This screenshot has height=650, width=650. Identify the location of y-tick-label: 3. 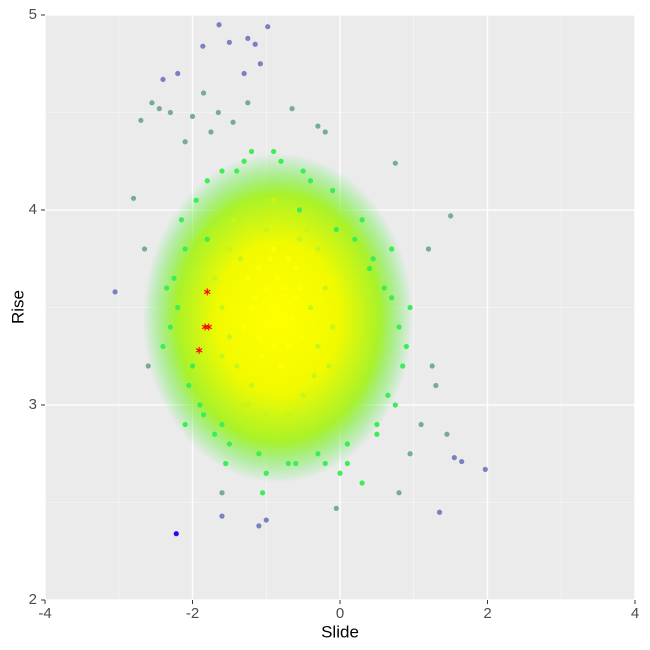
(33, 404).